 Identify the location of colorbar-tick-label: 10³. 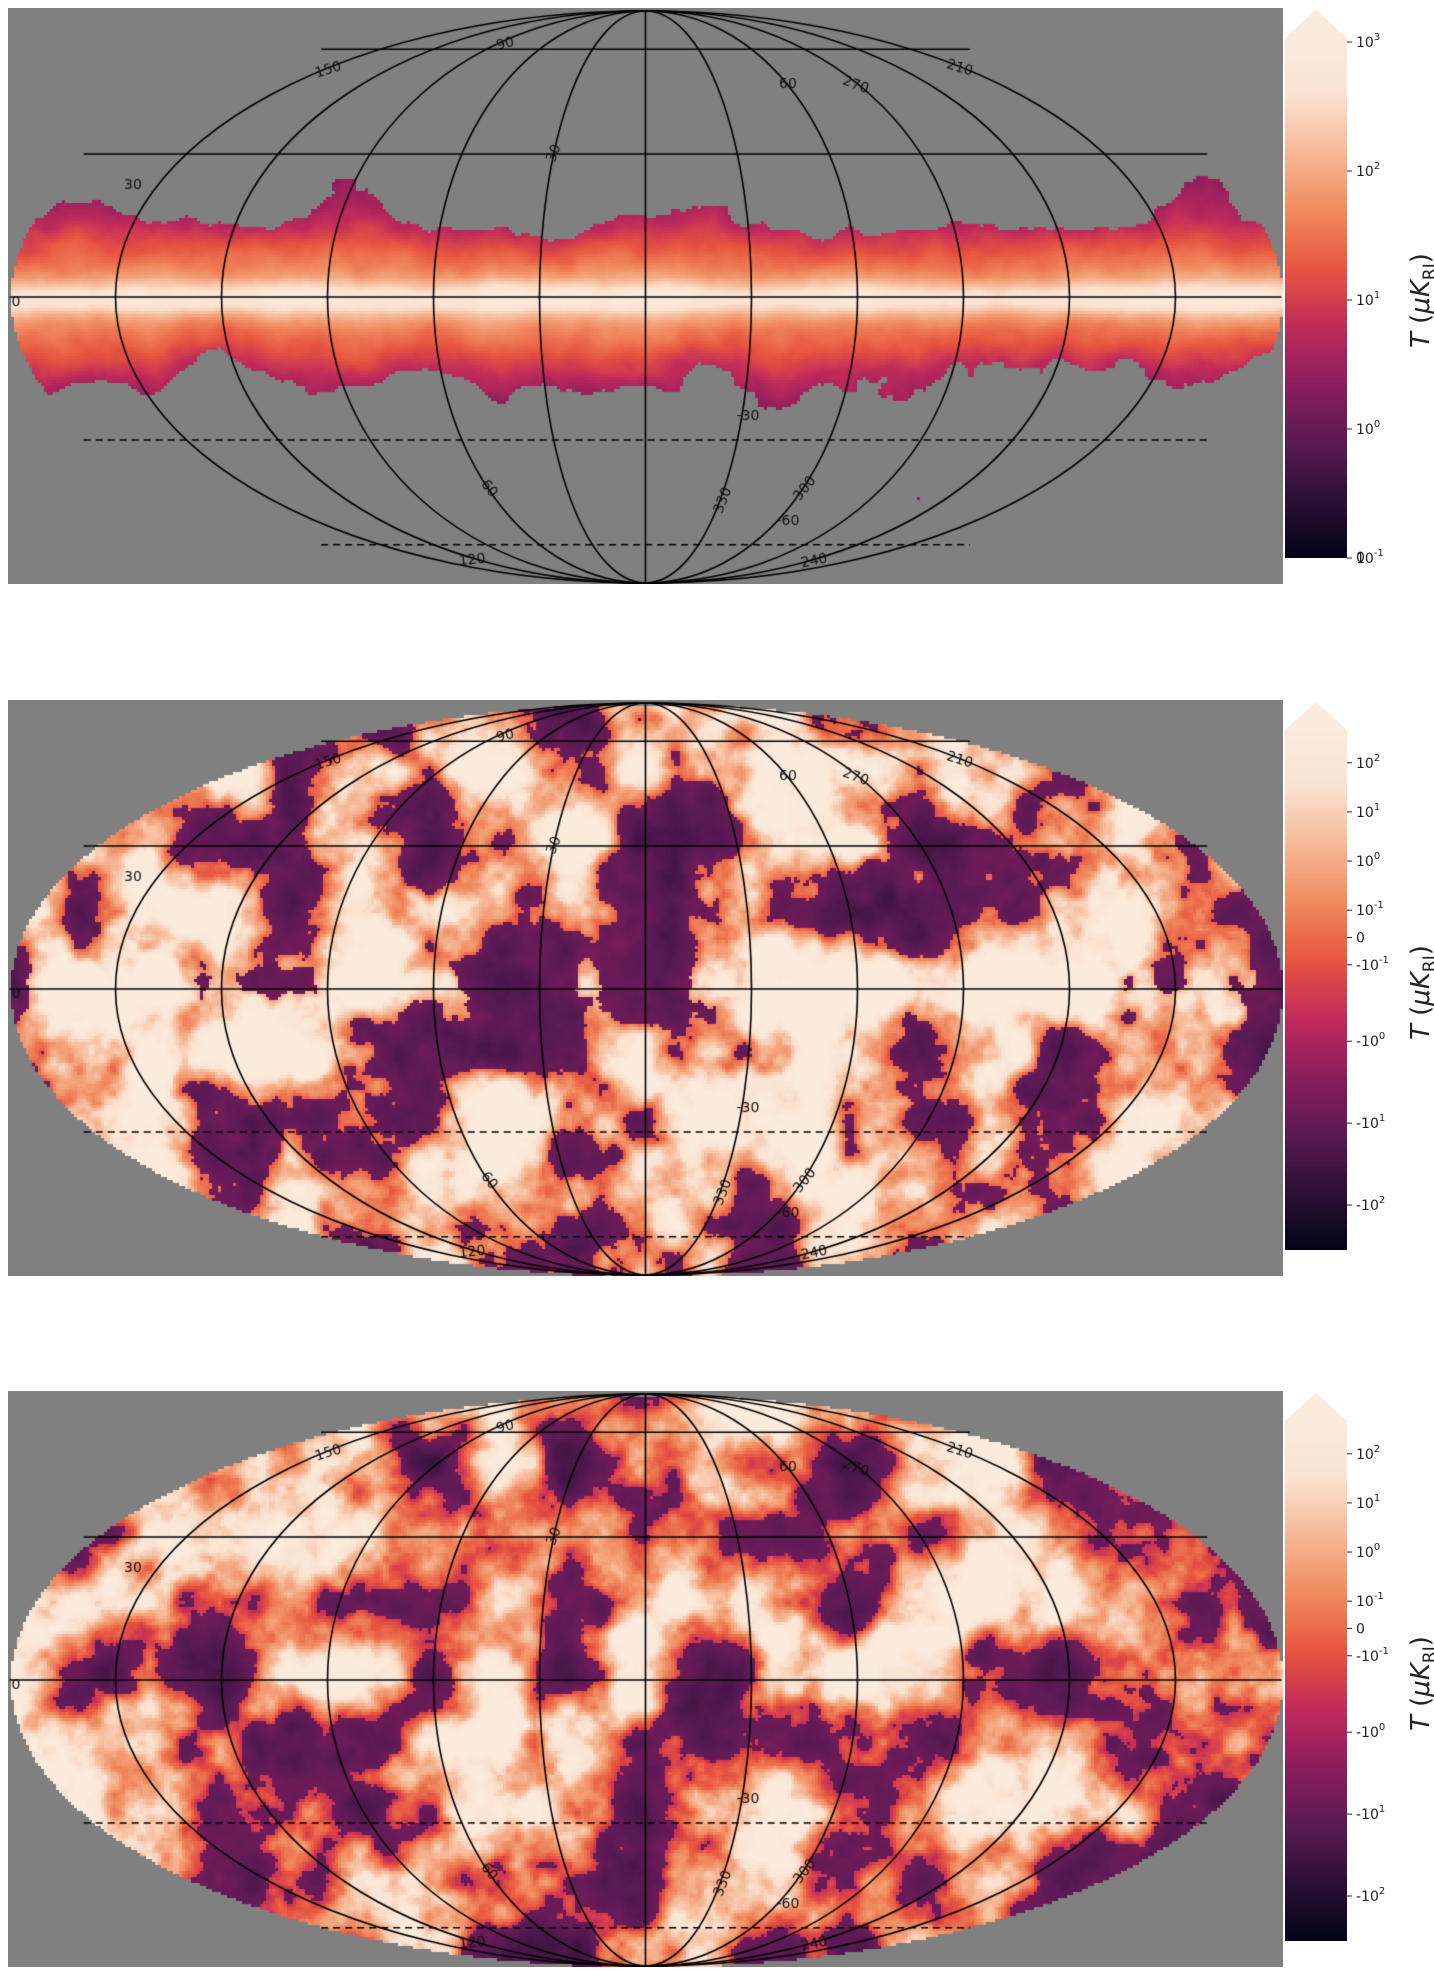
(1368, 41).